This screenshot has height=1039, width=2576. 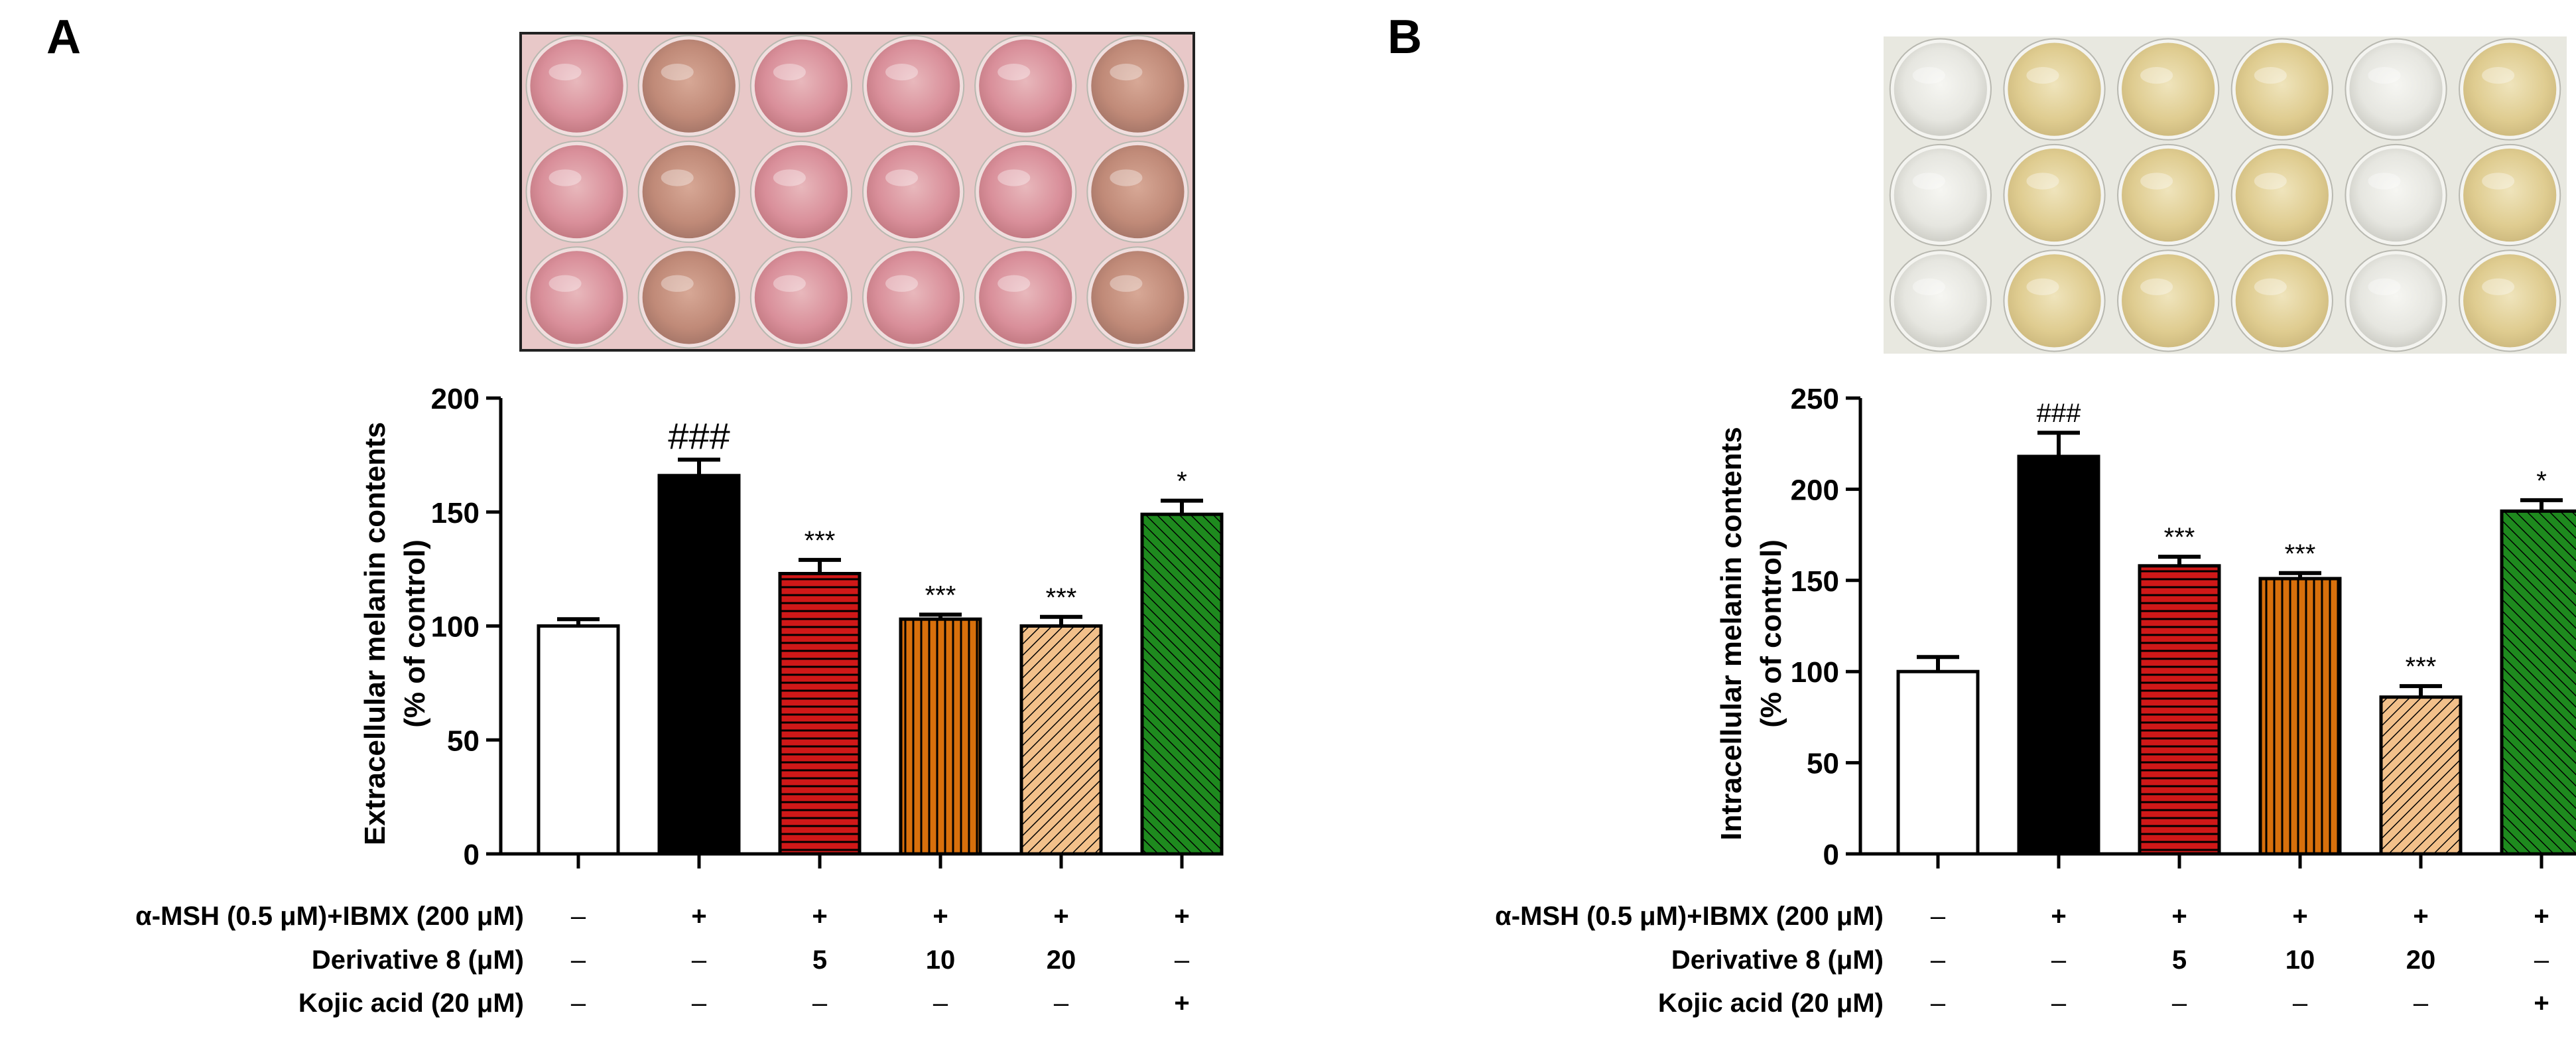 I want to click on y-tick-label: 150, so click(x=1815, y=581).